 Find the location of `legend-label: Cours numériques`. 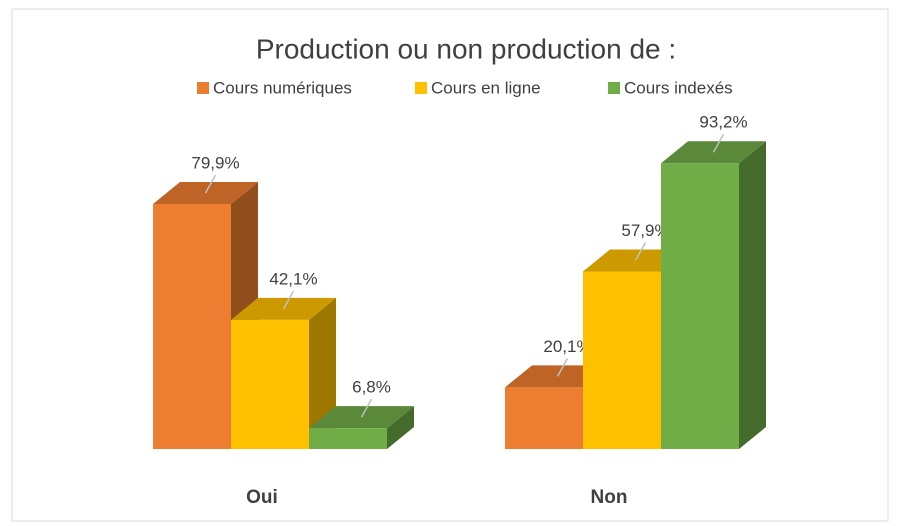

legend-label: Cours numériques is located at coordinates (282, 87).